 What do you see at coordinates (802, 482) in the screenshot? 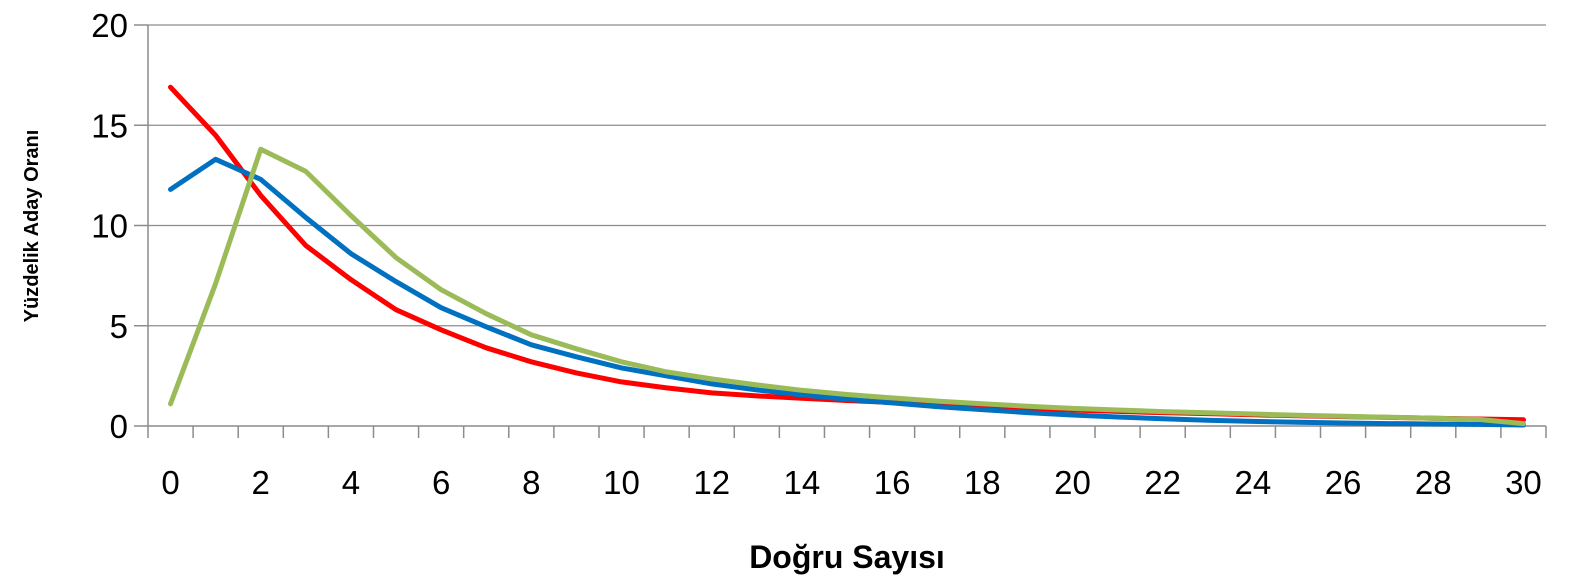
I see `x-tick-label: 14` at bounding box center [802, 482].